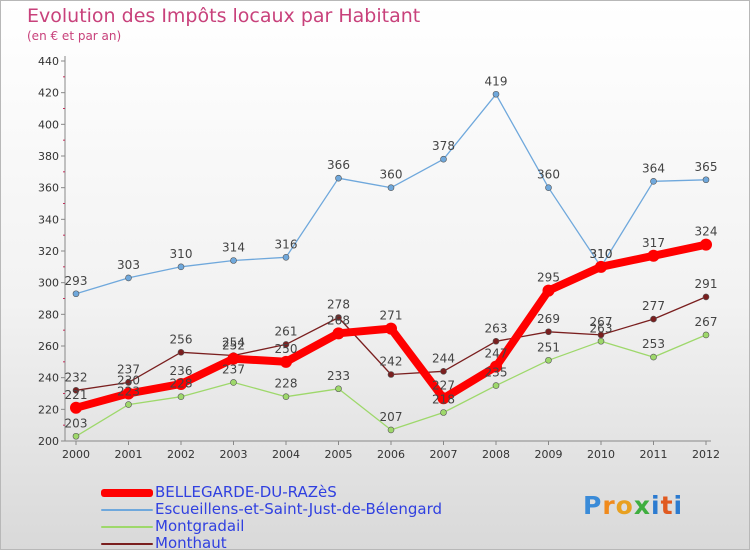 This screenshot has width=750, height=552. Describe the element at coordinates (234, 454) in the screenshot. I see `x-tick-label: 2003` at that location.